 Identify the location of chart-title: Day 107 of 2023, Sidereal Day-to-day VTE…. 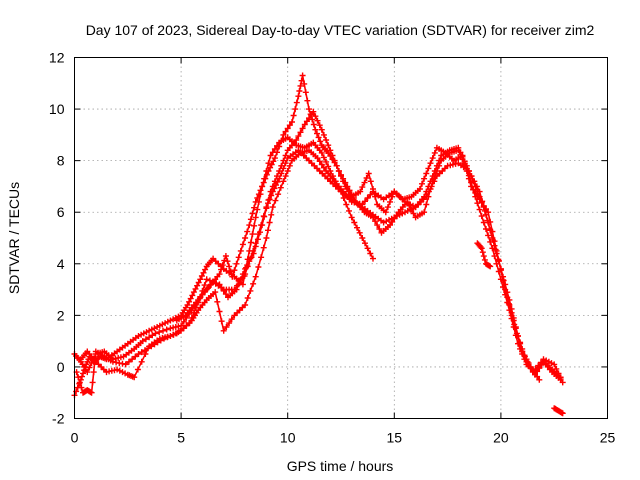
(340, 30).